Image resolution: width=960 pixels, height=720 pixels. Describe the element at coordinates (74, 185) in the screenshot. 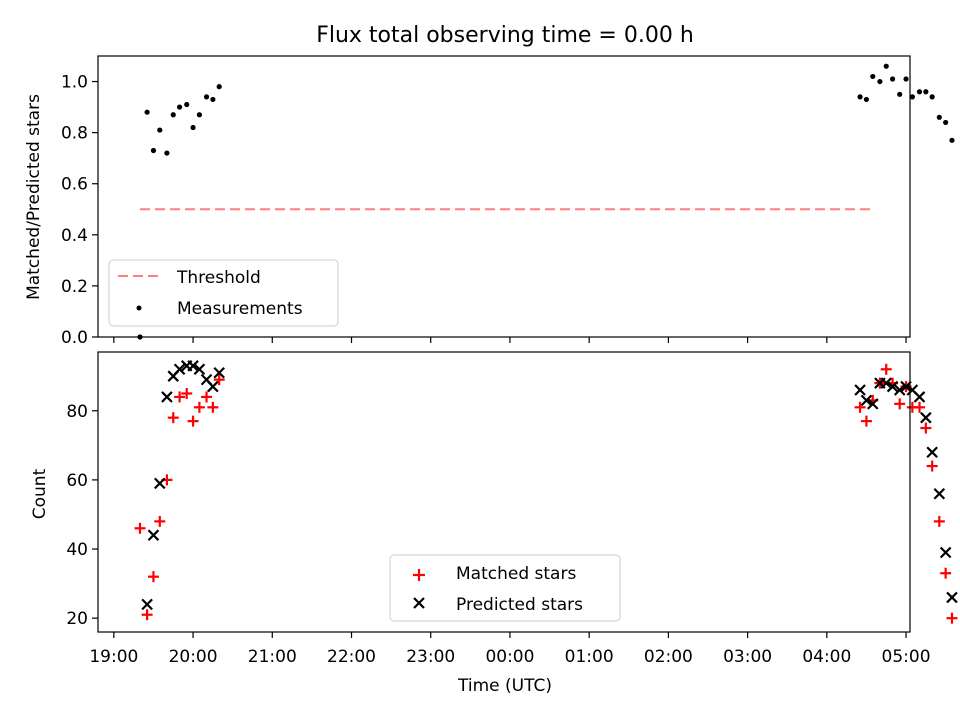

I see `top-y-tick-label: 0.6` at that location.